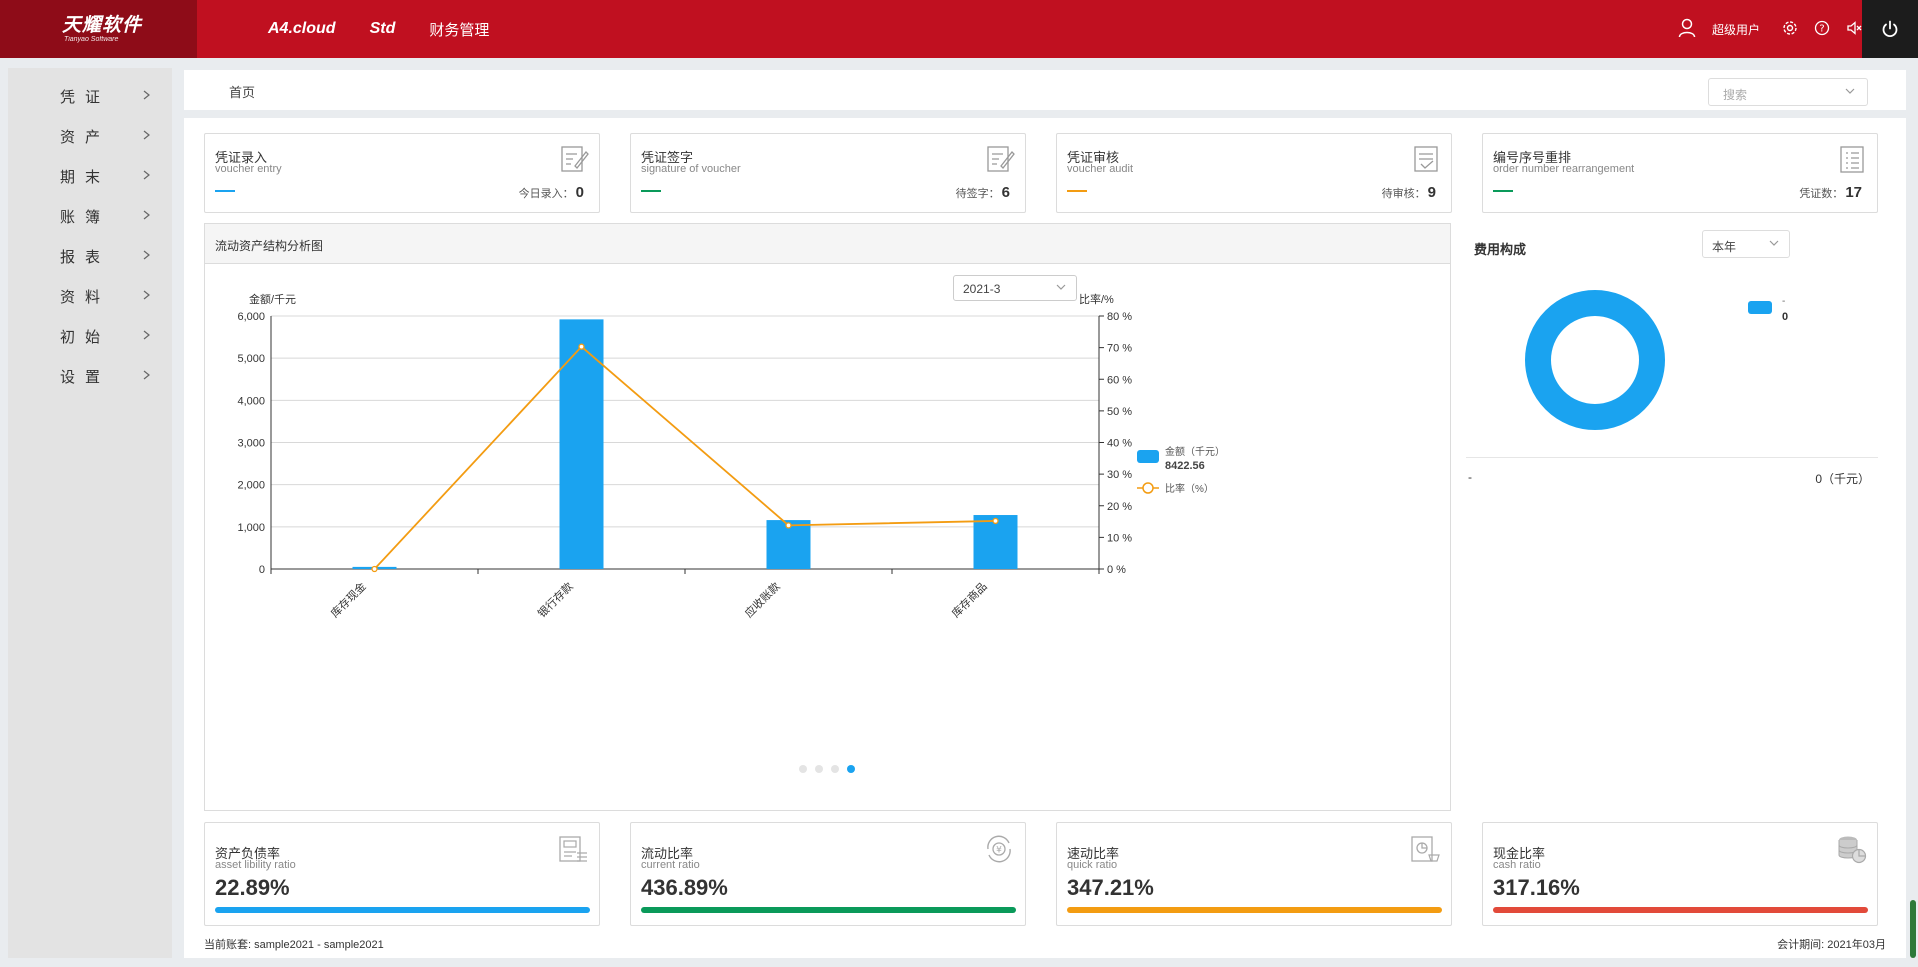 This screenshot has height=967, width=1918. Describe the element at coordinates (1746, 244) in the screenshot. I see `range-select: 本年` at that location.